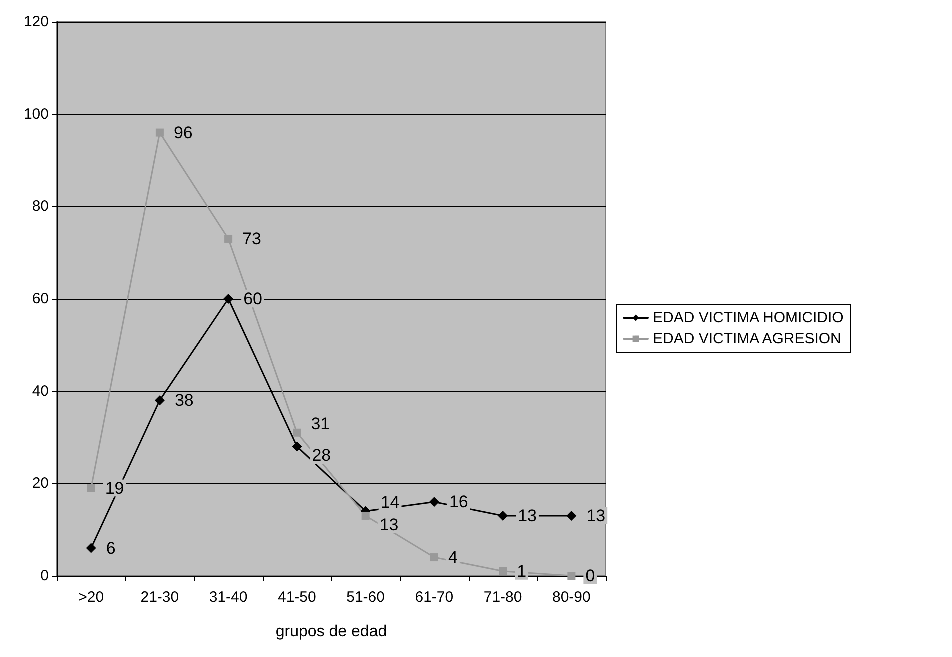 The height and width of the screenshot is (657, 952). Describe the element at coordinates (184, 400) in the screenshot. I see `data-label: 38` at that location.